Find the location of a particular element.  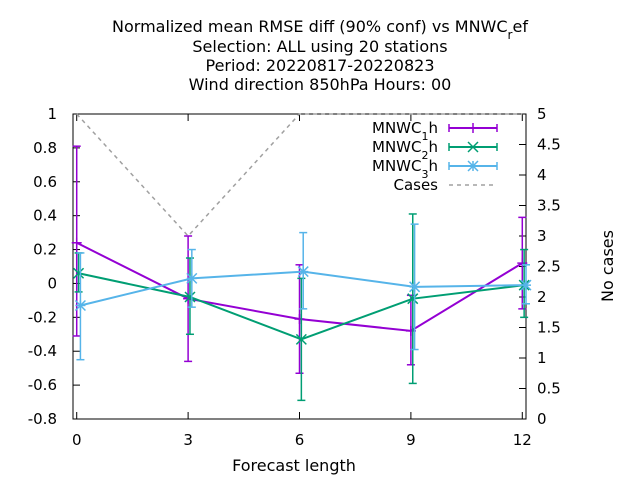

legend-label-cases: Cases is located at coordinates (415, 185).